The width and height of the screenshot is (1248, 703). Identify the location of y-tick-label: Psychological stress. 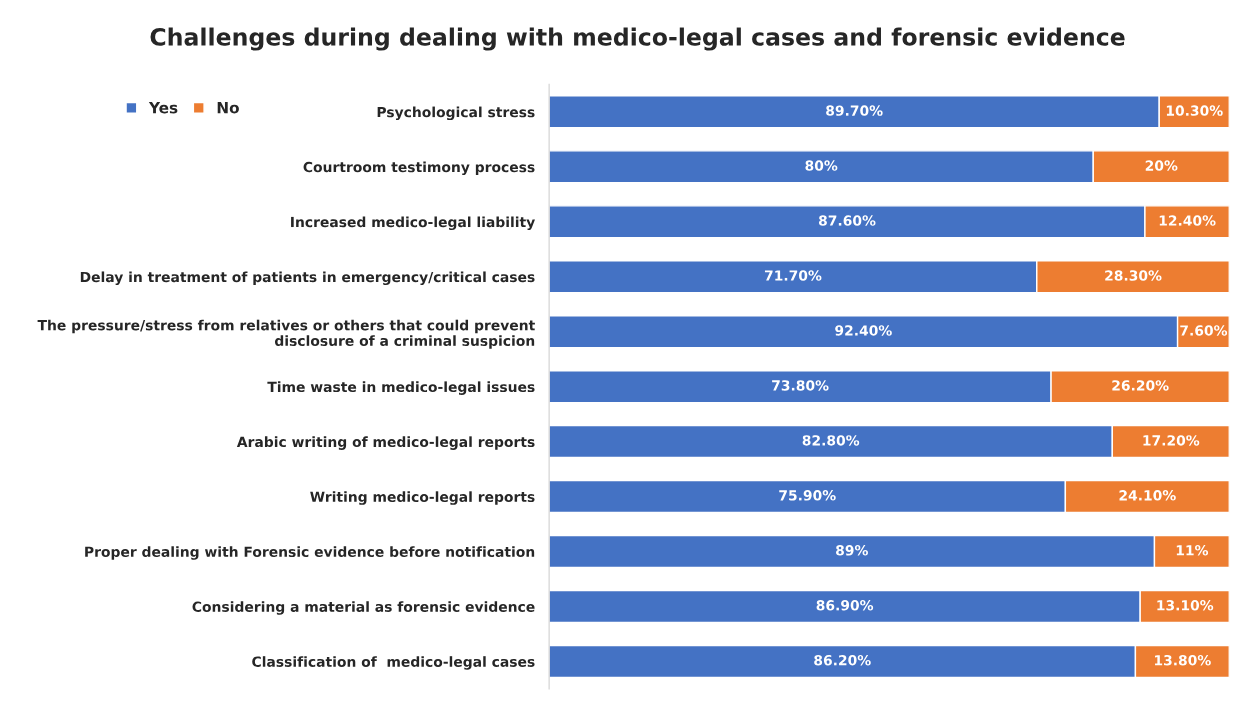
(456, 113).